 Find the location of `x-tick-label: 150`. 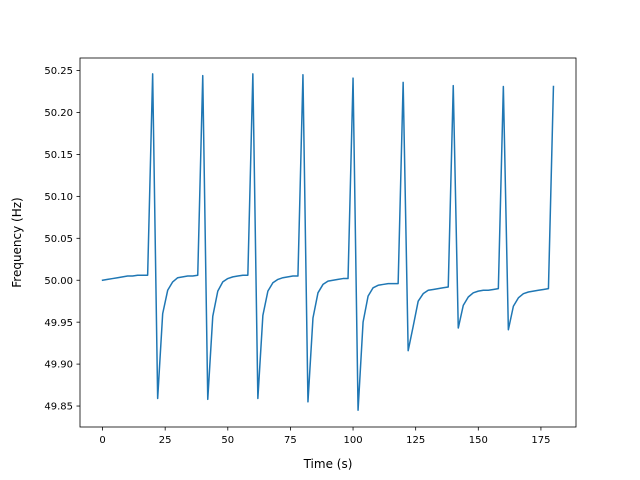

x-tick-label: 150 is located at coordinates (478, 440).